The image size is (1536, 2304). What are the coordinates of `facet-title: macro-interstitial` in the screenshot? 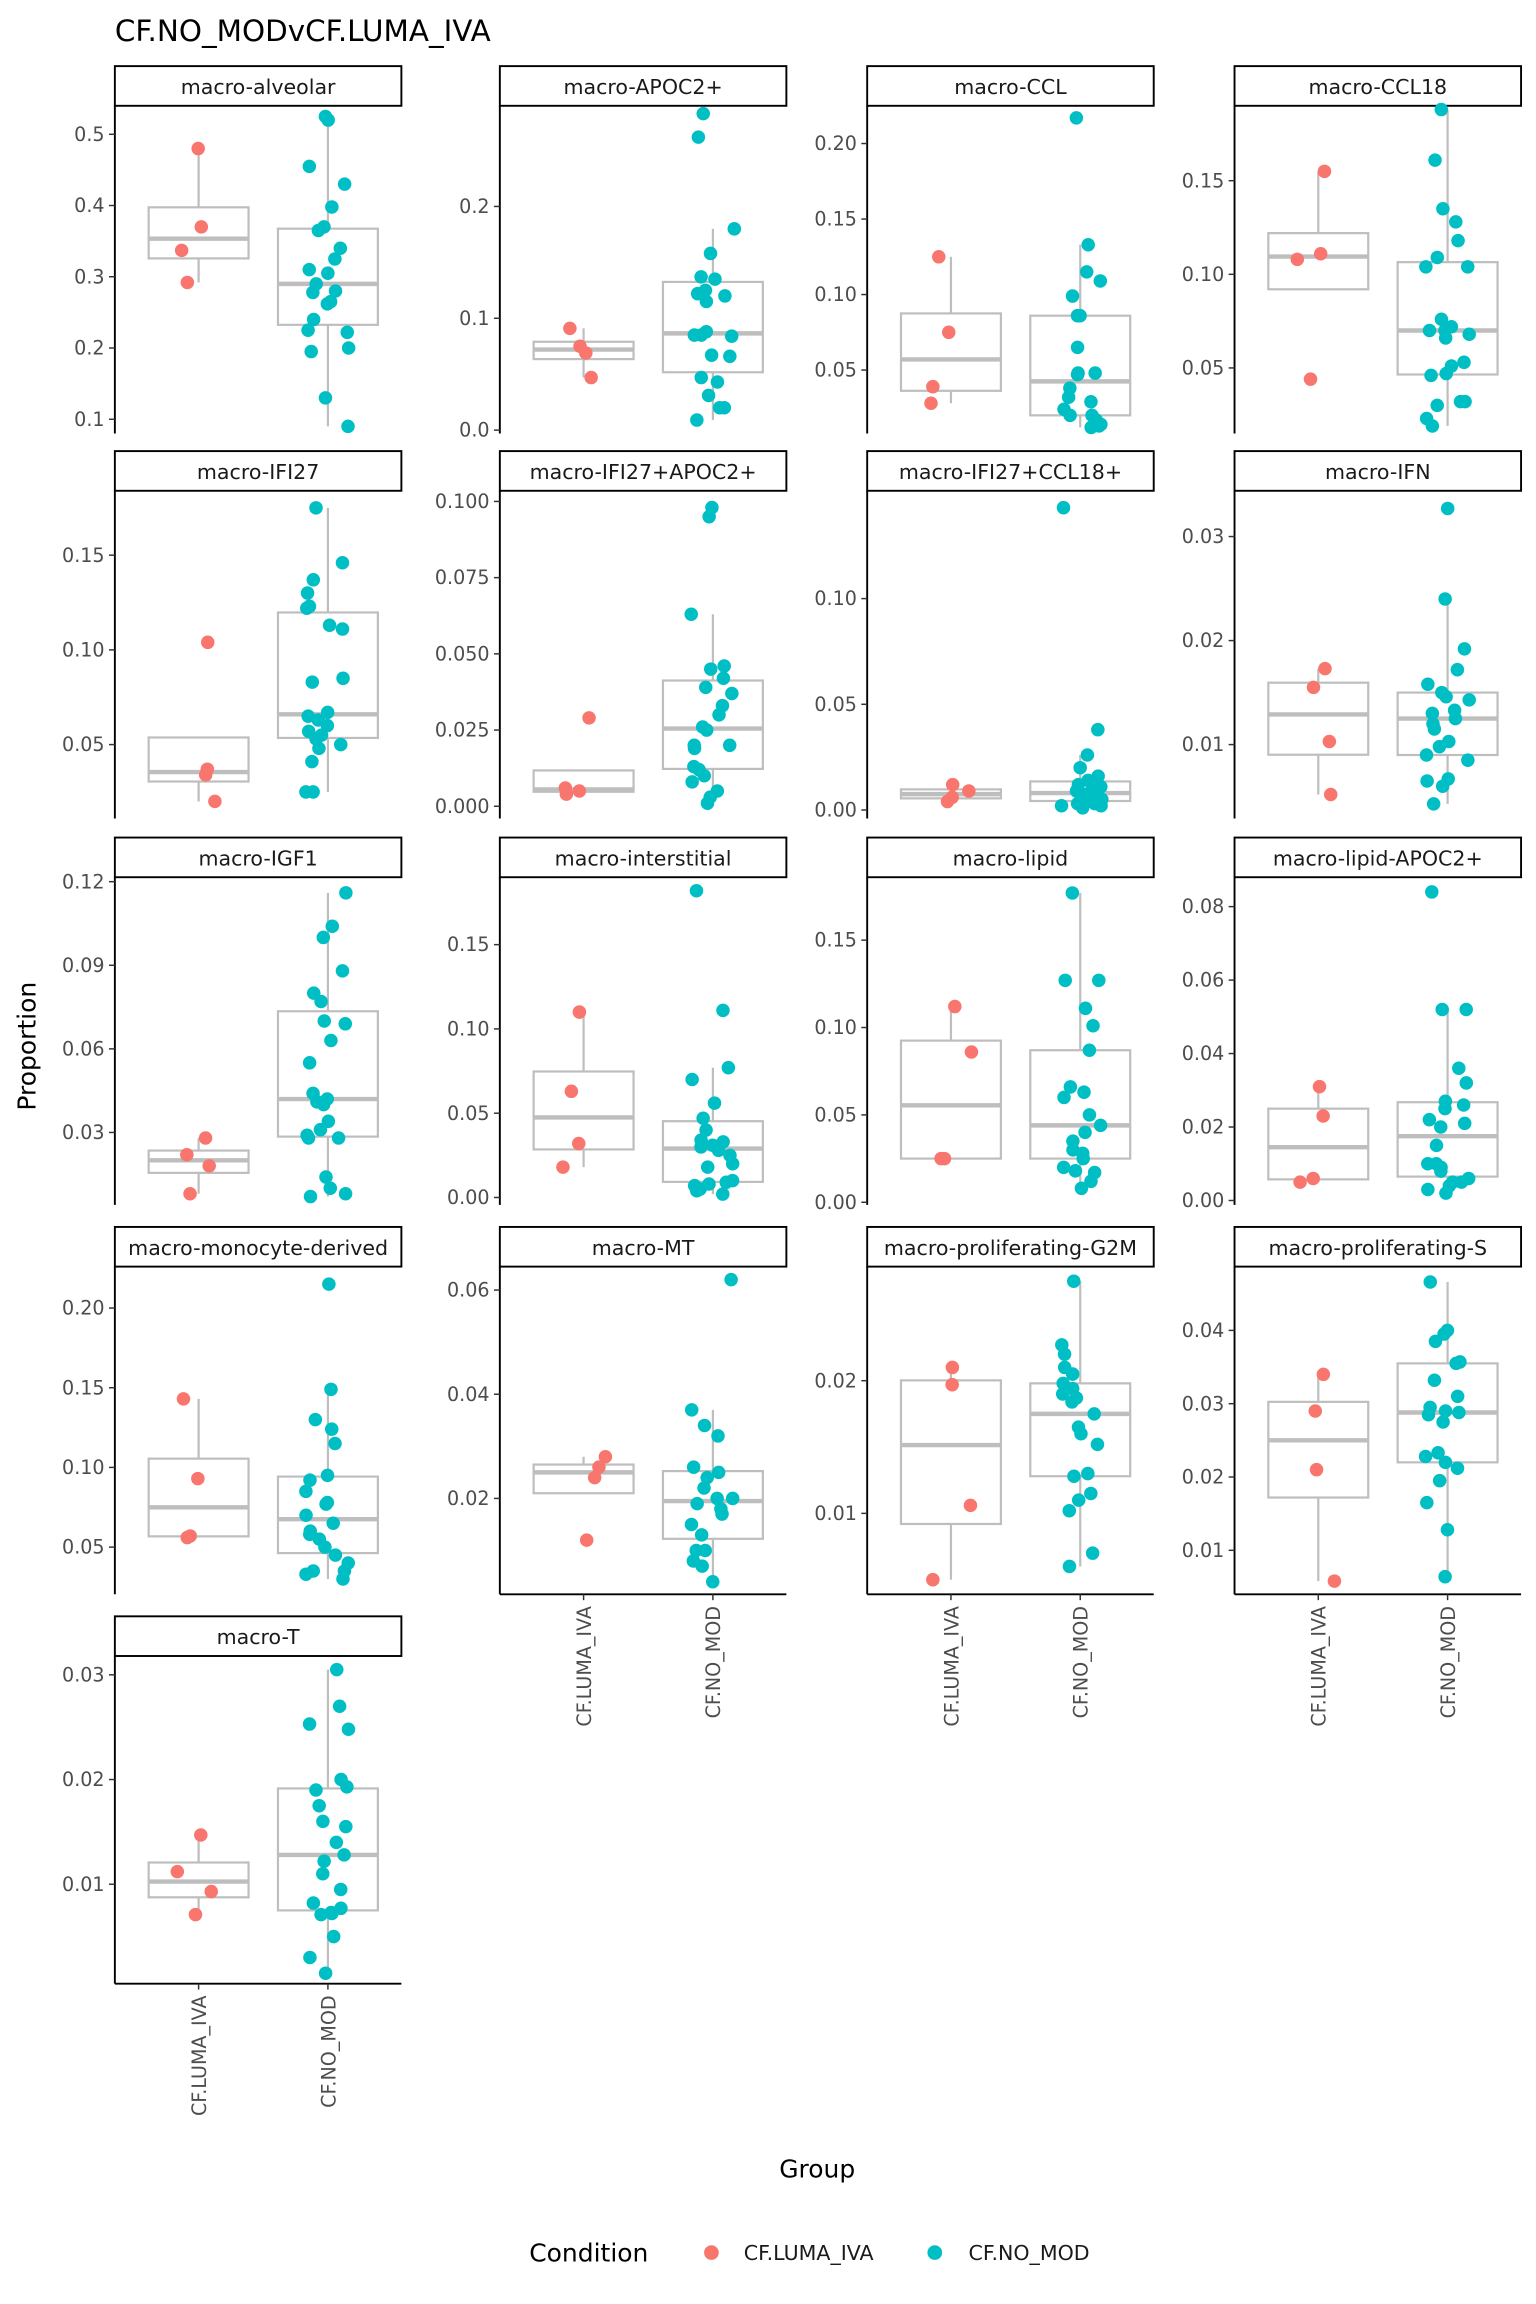 It's located at (643, 858).